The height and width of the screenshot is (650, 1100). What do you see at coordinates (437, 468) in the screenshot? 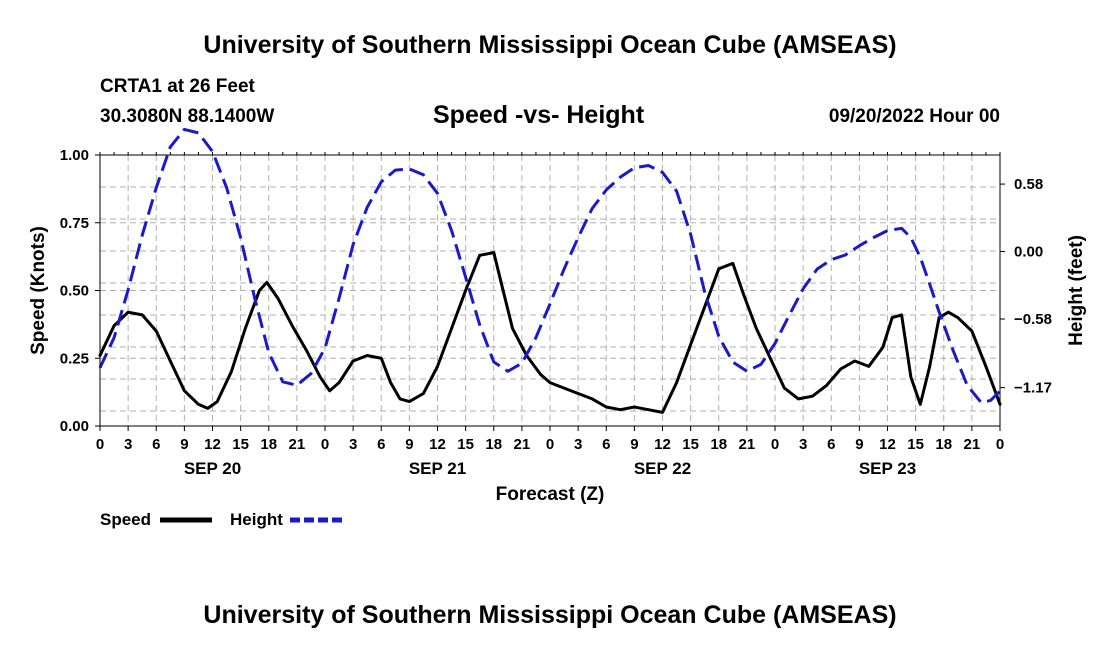
I see `x-date-label: SEP 21` at bounding box center [437, 468].